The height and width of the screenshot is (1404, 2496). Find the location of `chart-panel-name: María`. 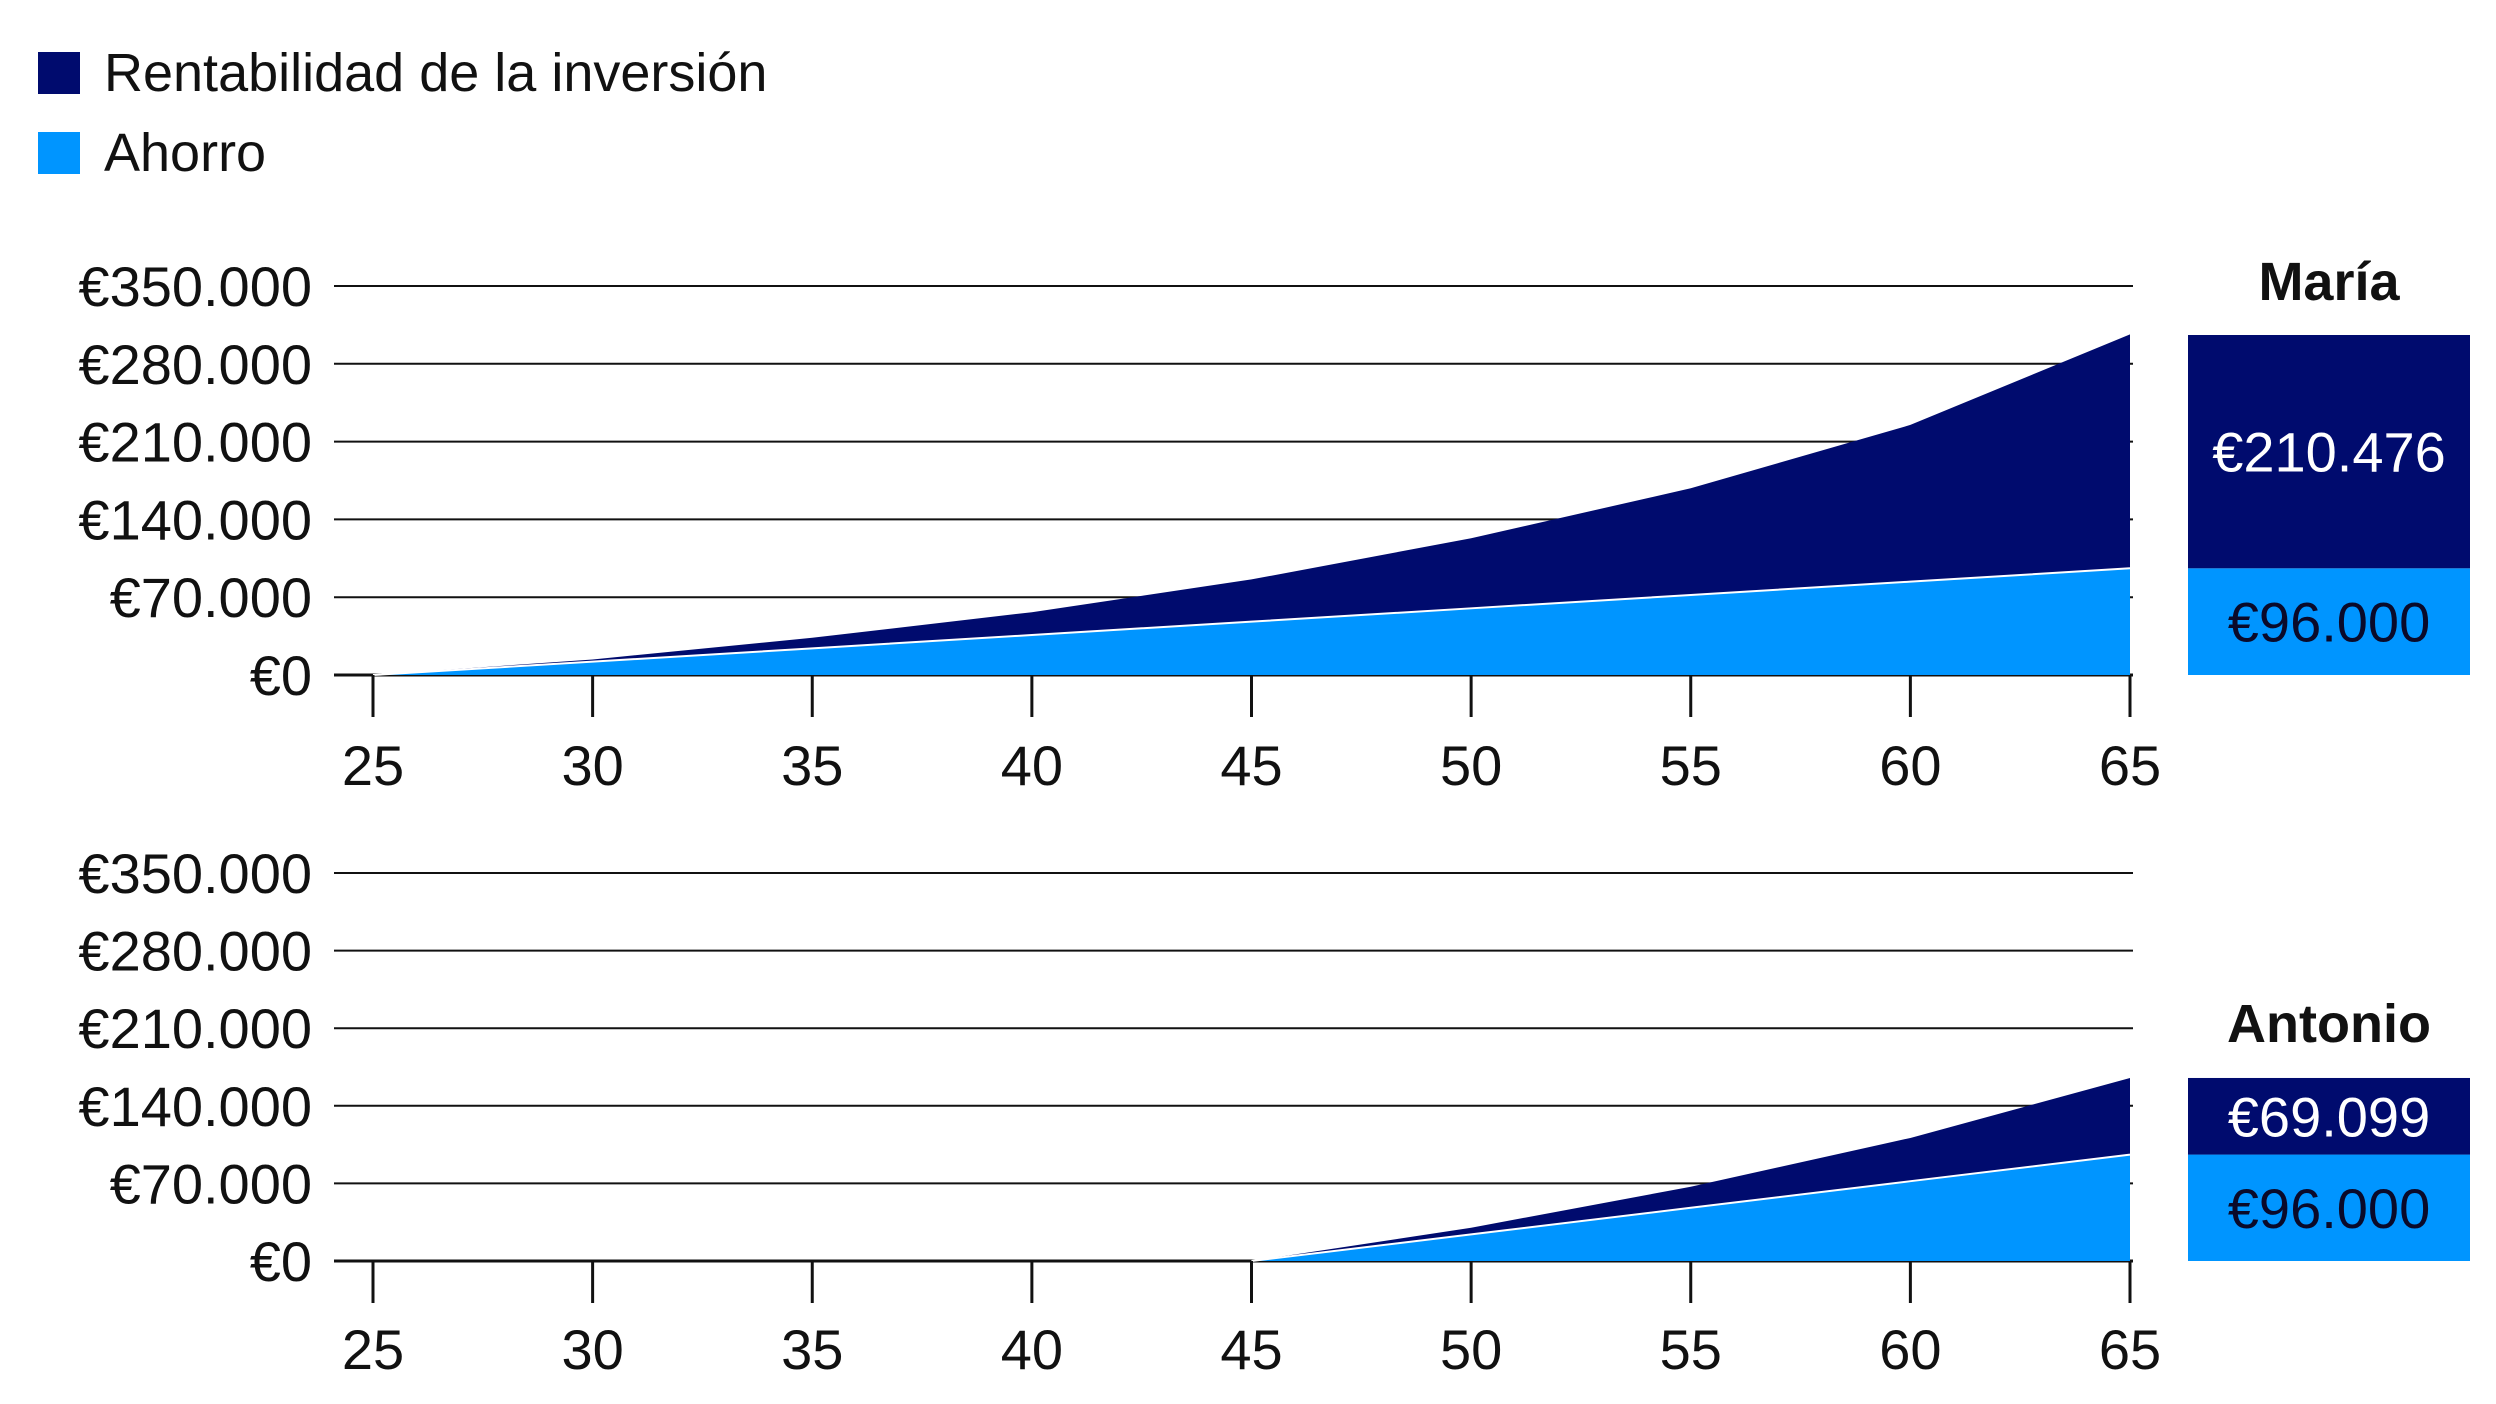

chart-panel-name: María is located at coordinates (2329, 282).